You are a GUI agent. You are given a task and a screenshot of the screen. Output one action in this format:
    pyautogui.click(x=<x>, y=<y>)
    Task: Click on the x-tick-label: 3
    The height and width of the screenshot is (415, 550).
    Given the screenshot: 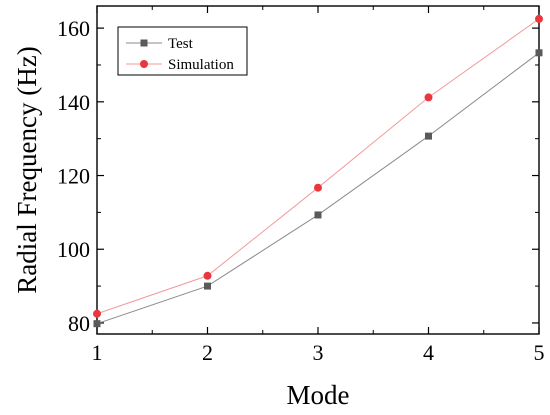 What is the action you would take?
    pyautogui.click(x=318, y=352)
    